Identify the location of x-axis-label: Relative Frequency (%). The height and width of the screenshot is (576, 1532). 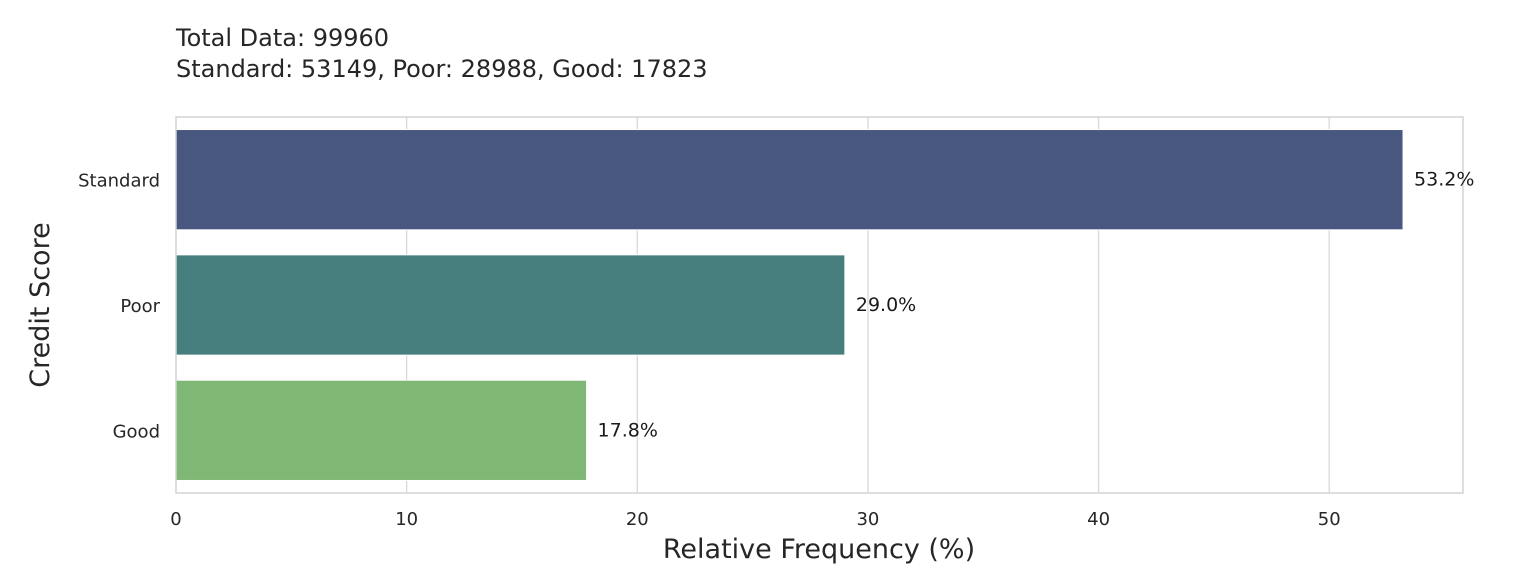
(819, 549).